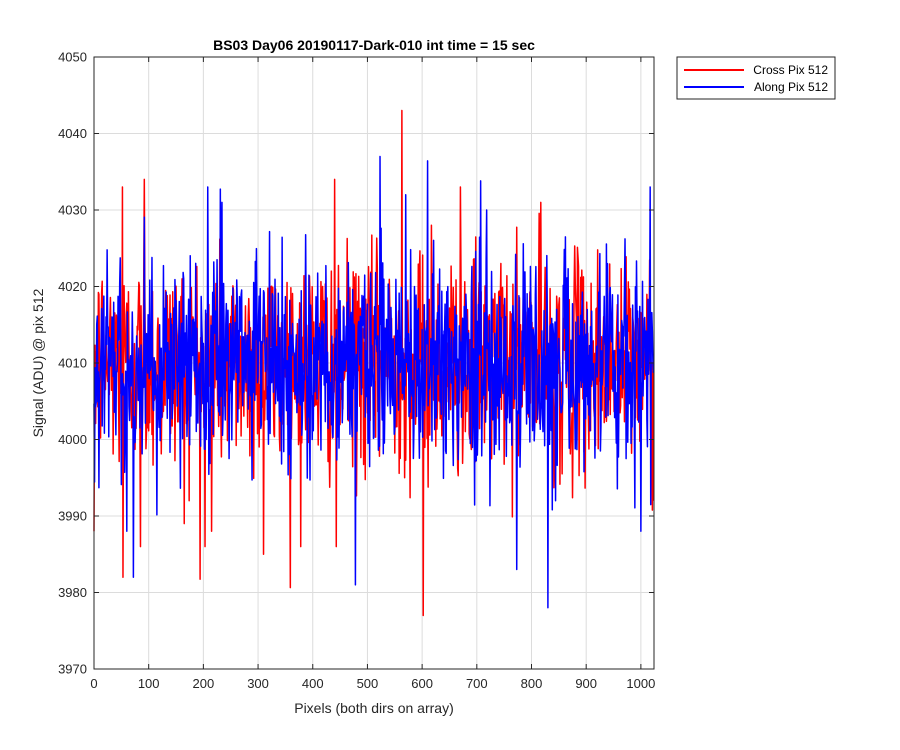  Describe the element at coordinates (72, 592) in the screenshot. I see `y-tick-label: 3980` at that location.